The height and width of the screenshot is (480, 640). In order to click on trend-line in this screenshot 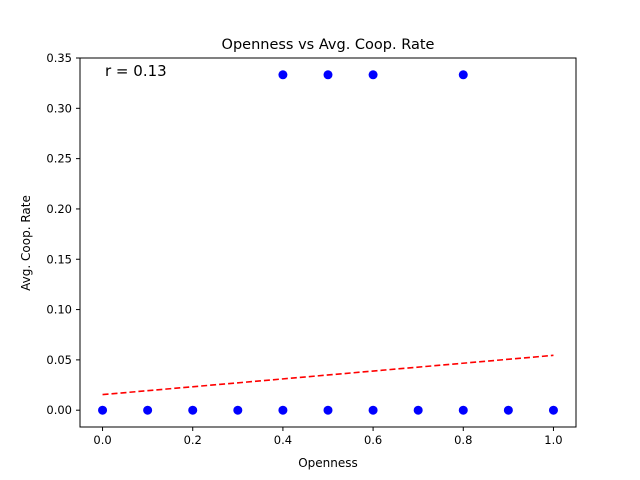, I will do `click(328, 375)`.